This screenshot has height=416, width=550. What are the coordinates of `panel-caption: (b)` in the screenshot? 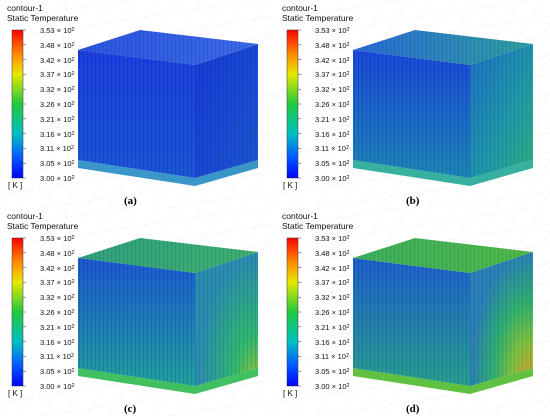 It's located at (413, 201).